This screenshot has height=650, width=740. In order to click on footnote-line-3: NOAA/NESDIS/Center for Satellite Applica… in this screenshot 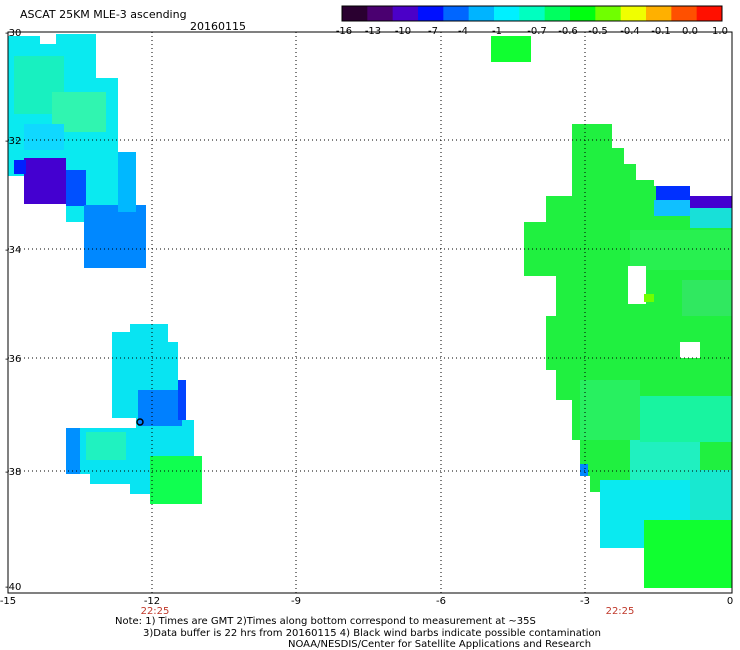, I will do `click(440, 644)`.